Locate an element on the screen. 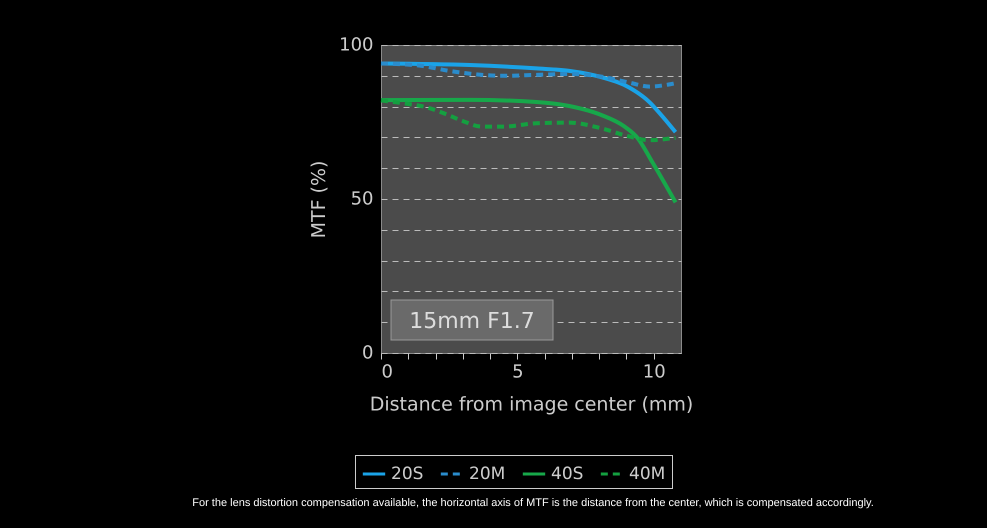 The height and width of the screenshot is (528, 987). y-axis-title: MTF (%) is located at coordinates (319, 199).